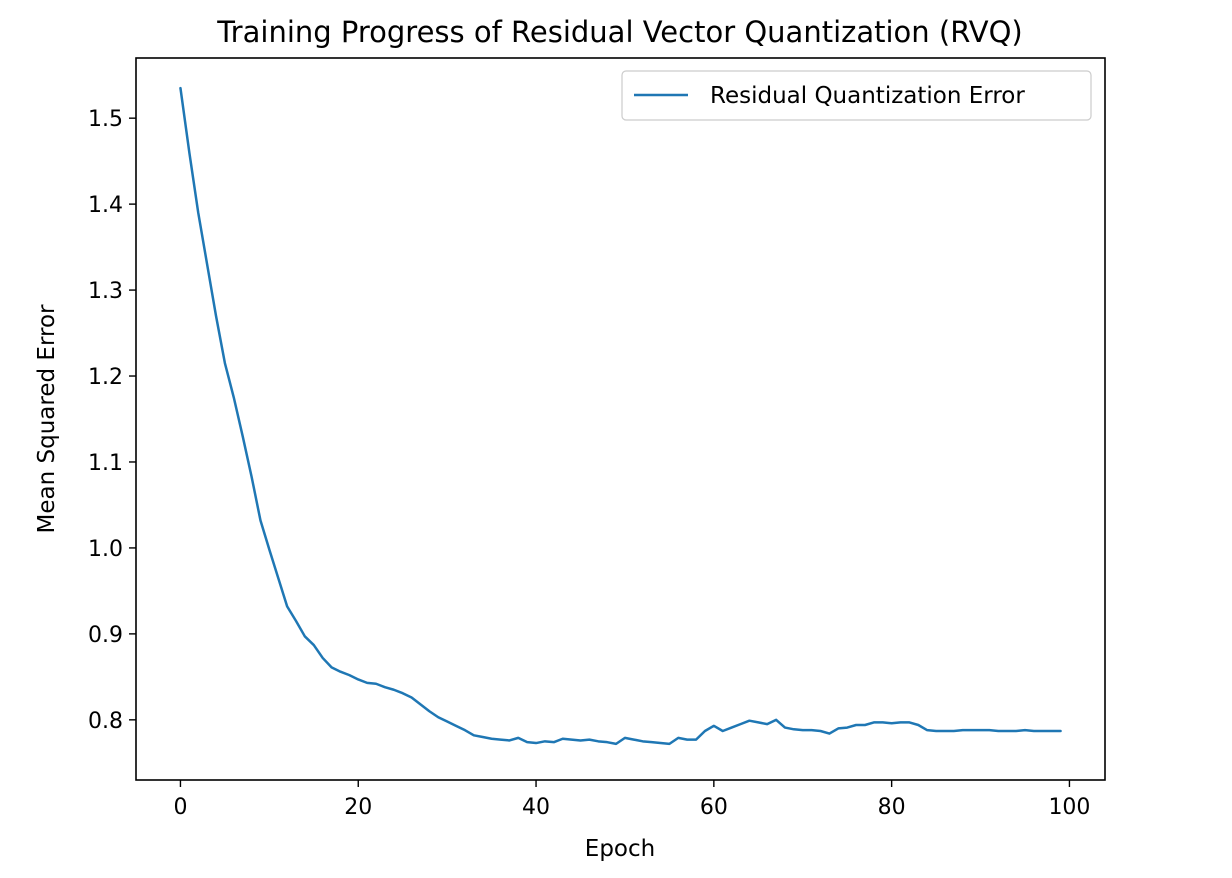 This screenshot has width=1232, height=878. What do you see at coordinates (47, 418) in the screenshot?
I see `y-axis-label: Mean Squared Error` at bounding box center [47, 418].